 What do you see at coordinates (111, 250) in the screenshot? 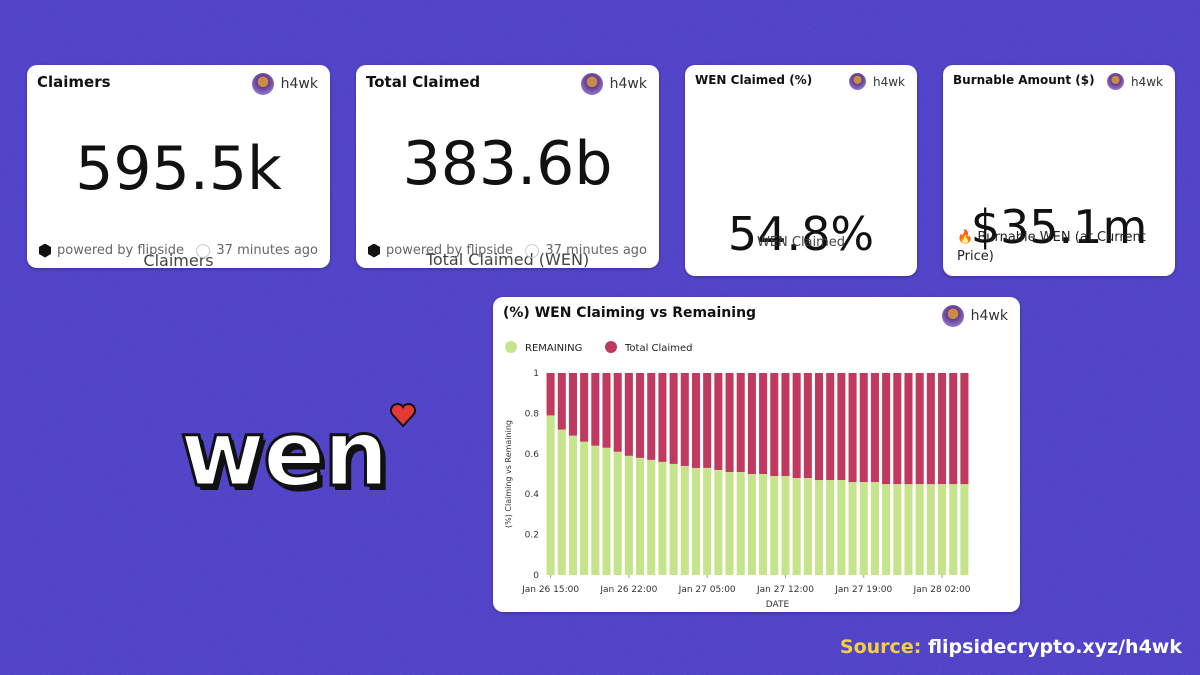
I see `footer: powered by flipside` at bounding box center [111, 250].